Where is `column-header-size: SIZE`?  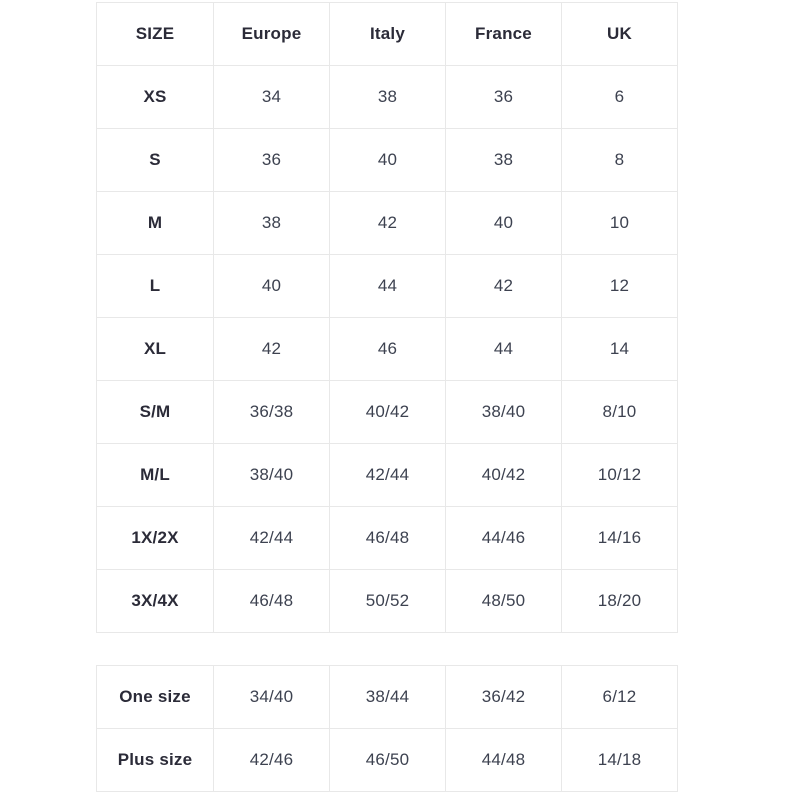 column-header-size: SIZE is located at coordinates (155, 34).